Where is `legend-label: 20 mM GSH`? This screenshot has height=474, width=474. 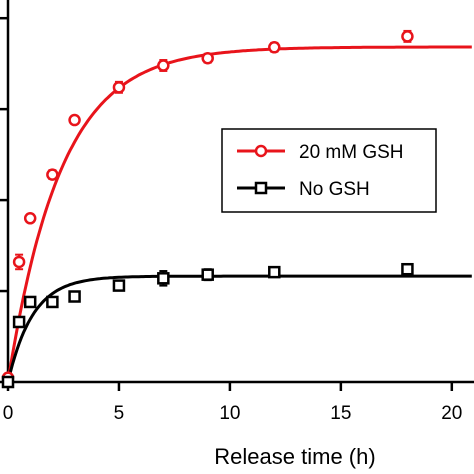
legend-label: 20 mM GSH is located at coordinates (351, 152).